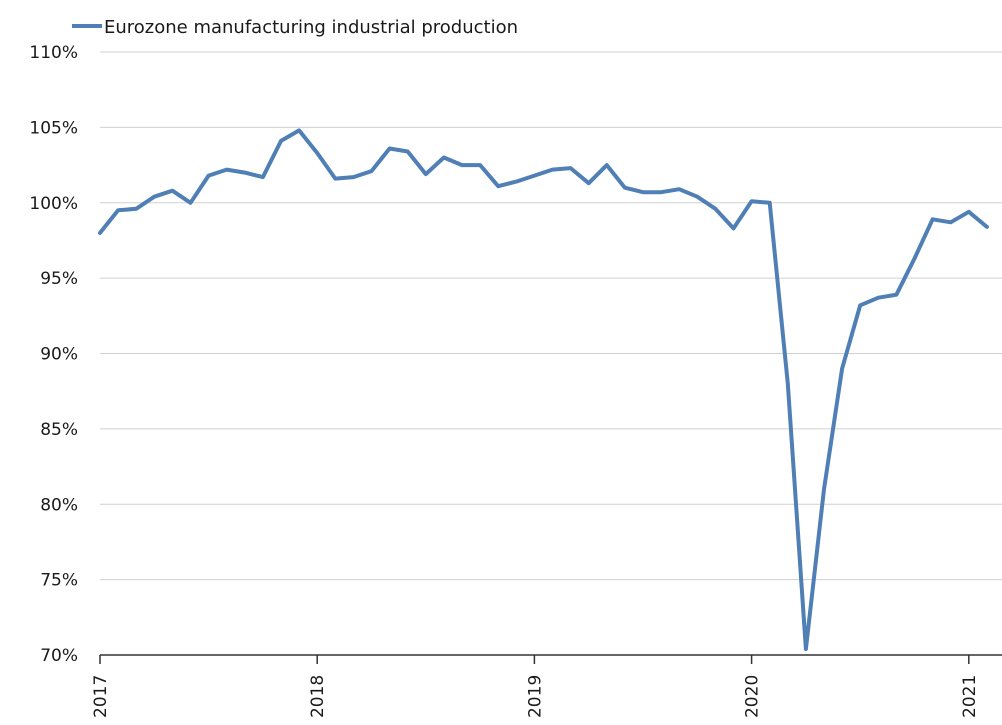 This screenshot has height=725, width=1002. Describe the element at coordinates (53, 128) in the screenshot. I see `y-tick-label: 105%` at that location.